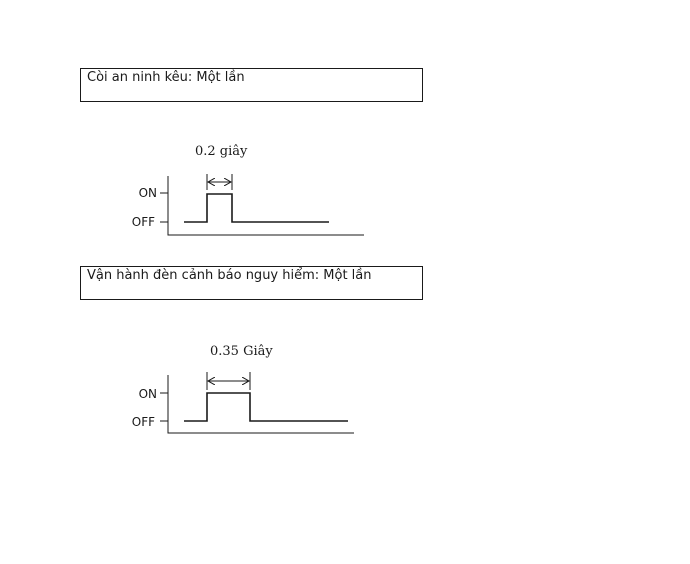 The height and width of the screenshot is (564, 690). What do you see at coordinates (241, 351) in the screenshot?
I see `hazard-duration-label: 0.35 Giây` at bounding box center [241, 351].